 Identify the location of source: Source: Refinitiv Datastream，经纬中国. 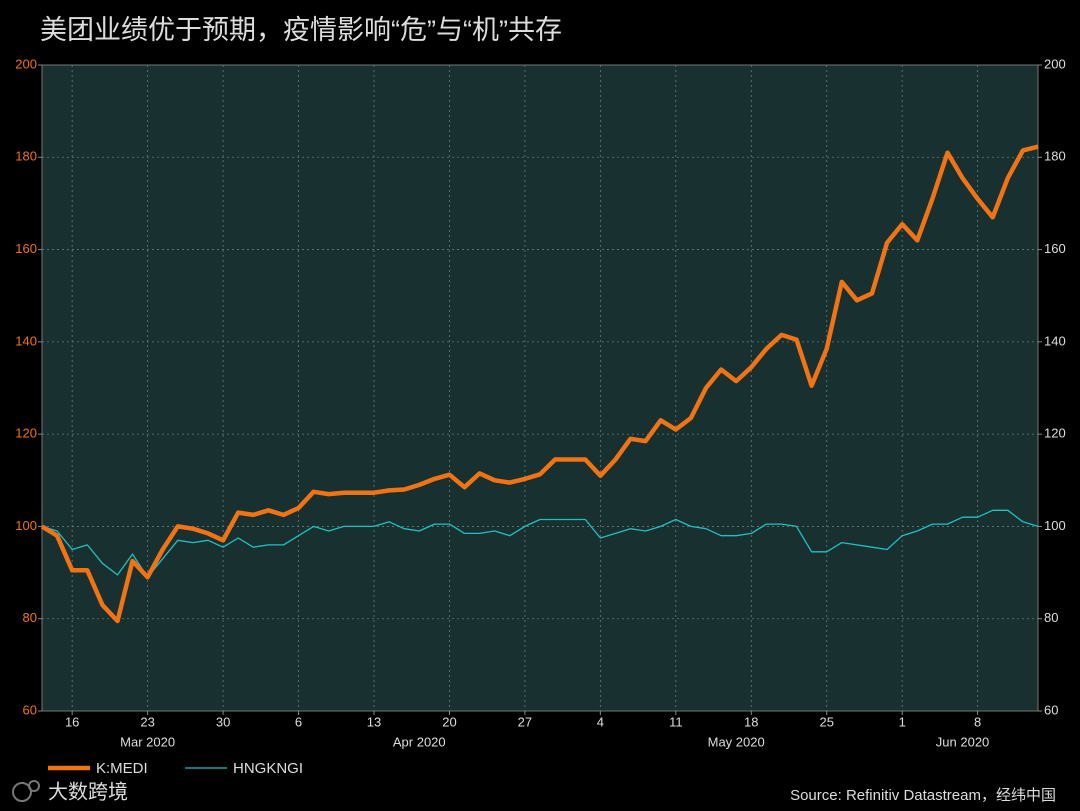
(923, 795).